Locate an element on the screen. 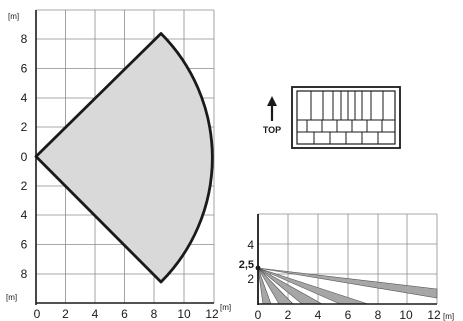  side-x-tick: 8 is located at coordinates (378, 314).